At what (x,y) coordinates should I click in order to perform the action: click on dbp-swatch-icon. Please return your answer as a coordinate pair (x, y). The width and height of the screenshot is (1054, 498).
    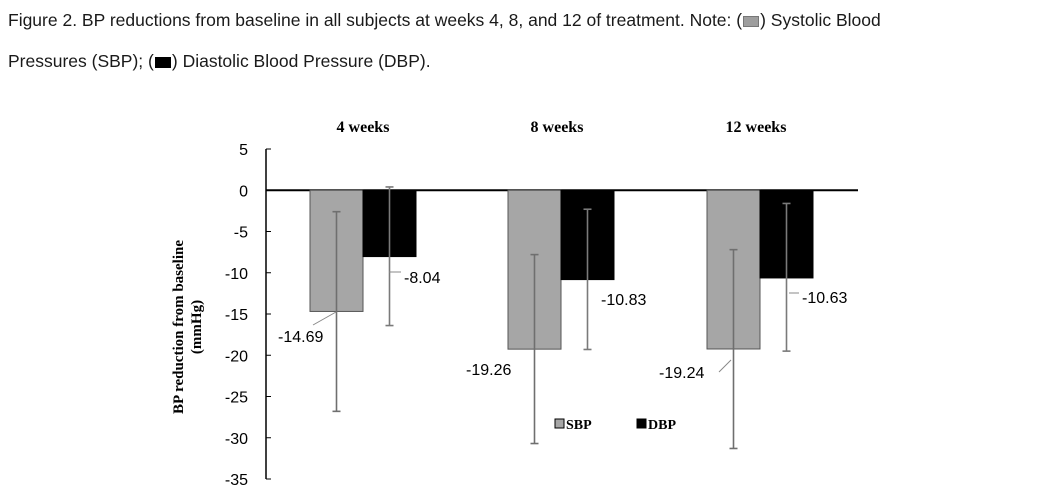
    Looking at the image, I should click on (162, 62).